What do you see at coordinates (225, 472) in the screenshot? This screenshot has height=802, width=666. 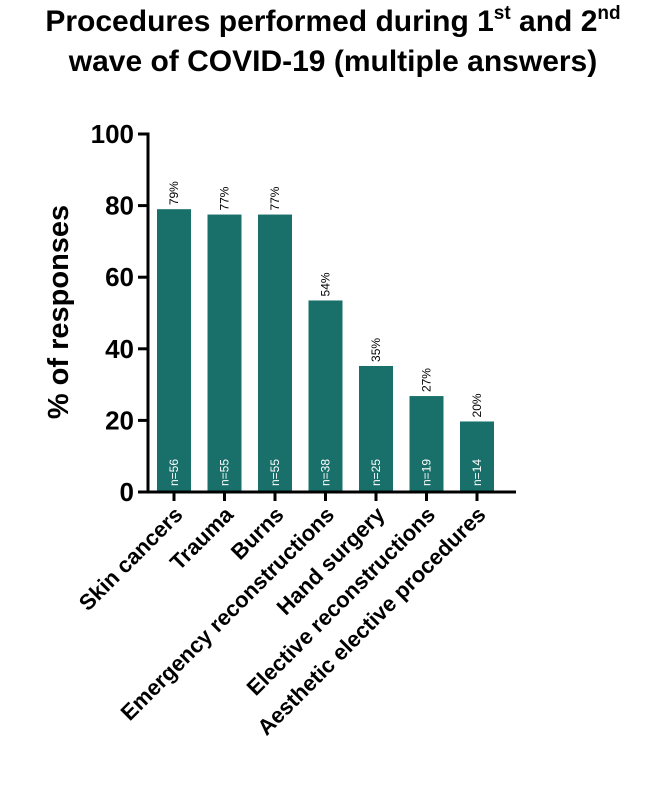 I see `count-label-1: n=55` at bounding box center [225, 472].